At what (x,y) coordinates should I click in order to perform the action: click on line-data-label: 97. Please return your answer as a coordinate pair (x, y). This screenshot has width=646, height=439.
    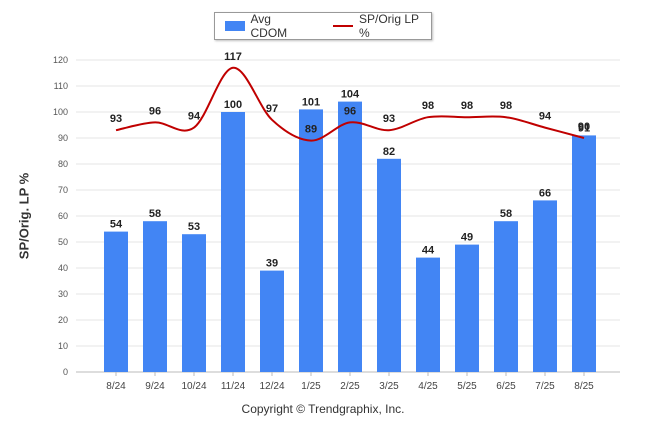
    Looking at the image, I should click on (272, 109).